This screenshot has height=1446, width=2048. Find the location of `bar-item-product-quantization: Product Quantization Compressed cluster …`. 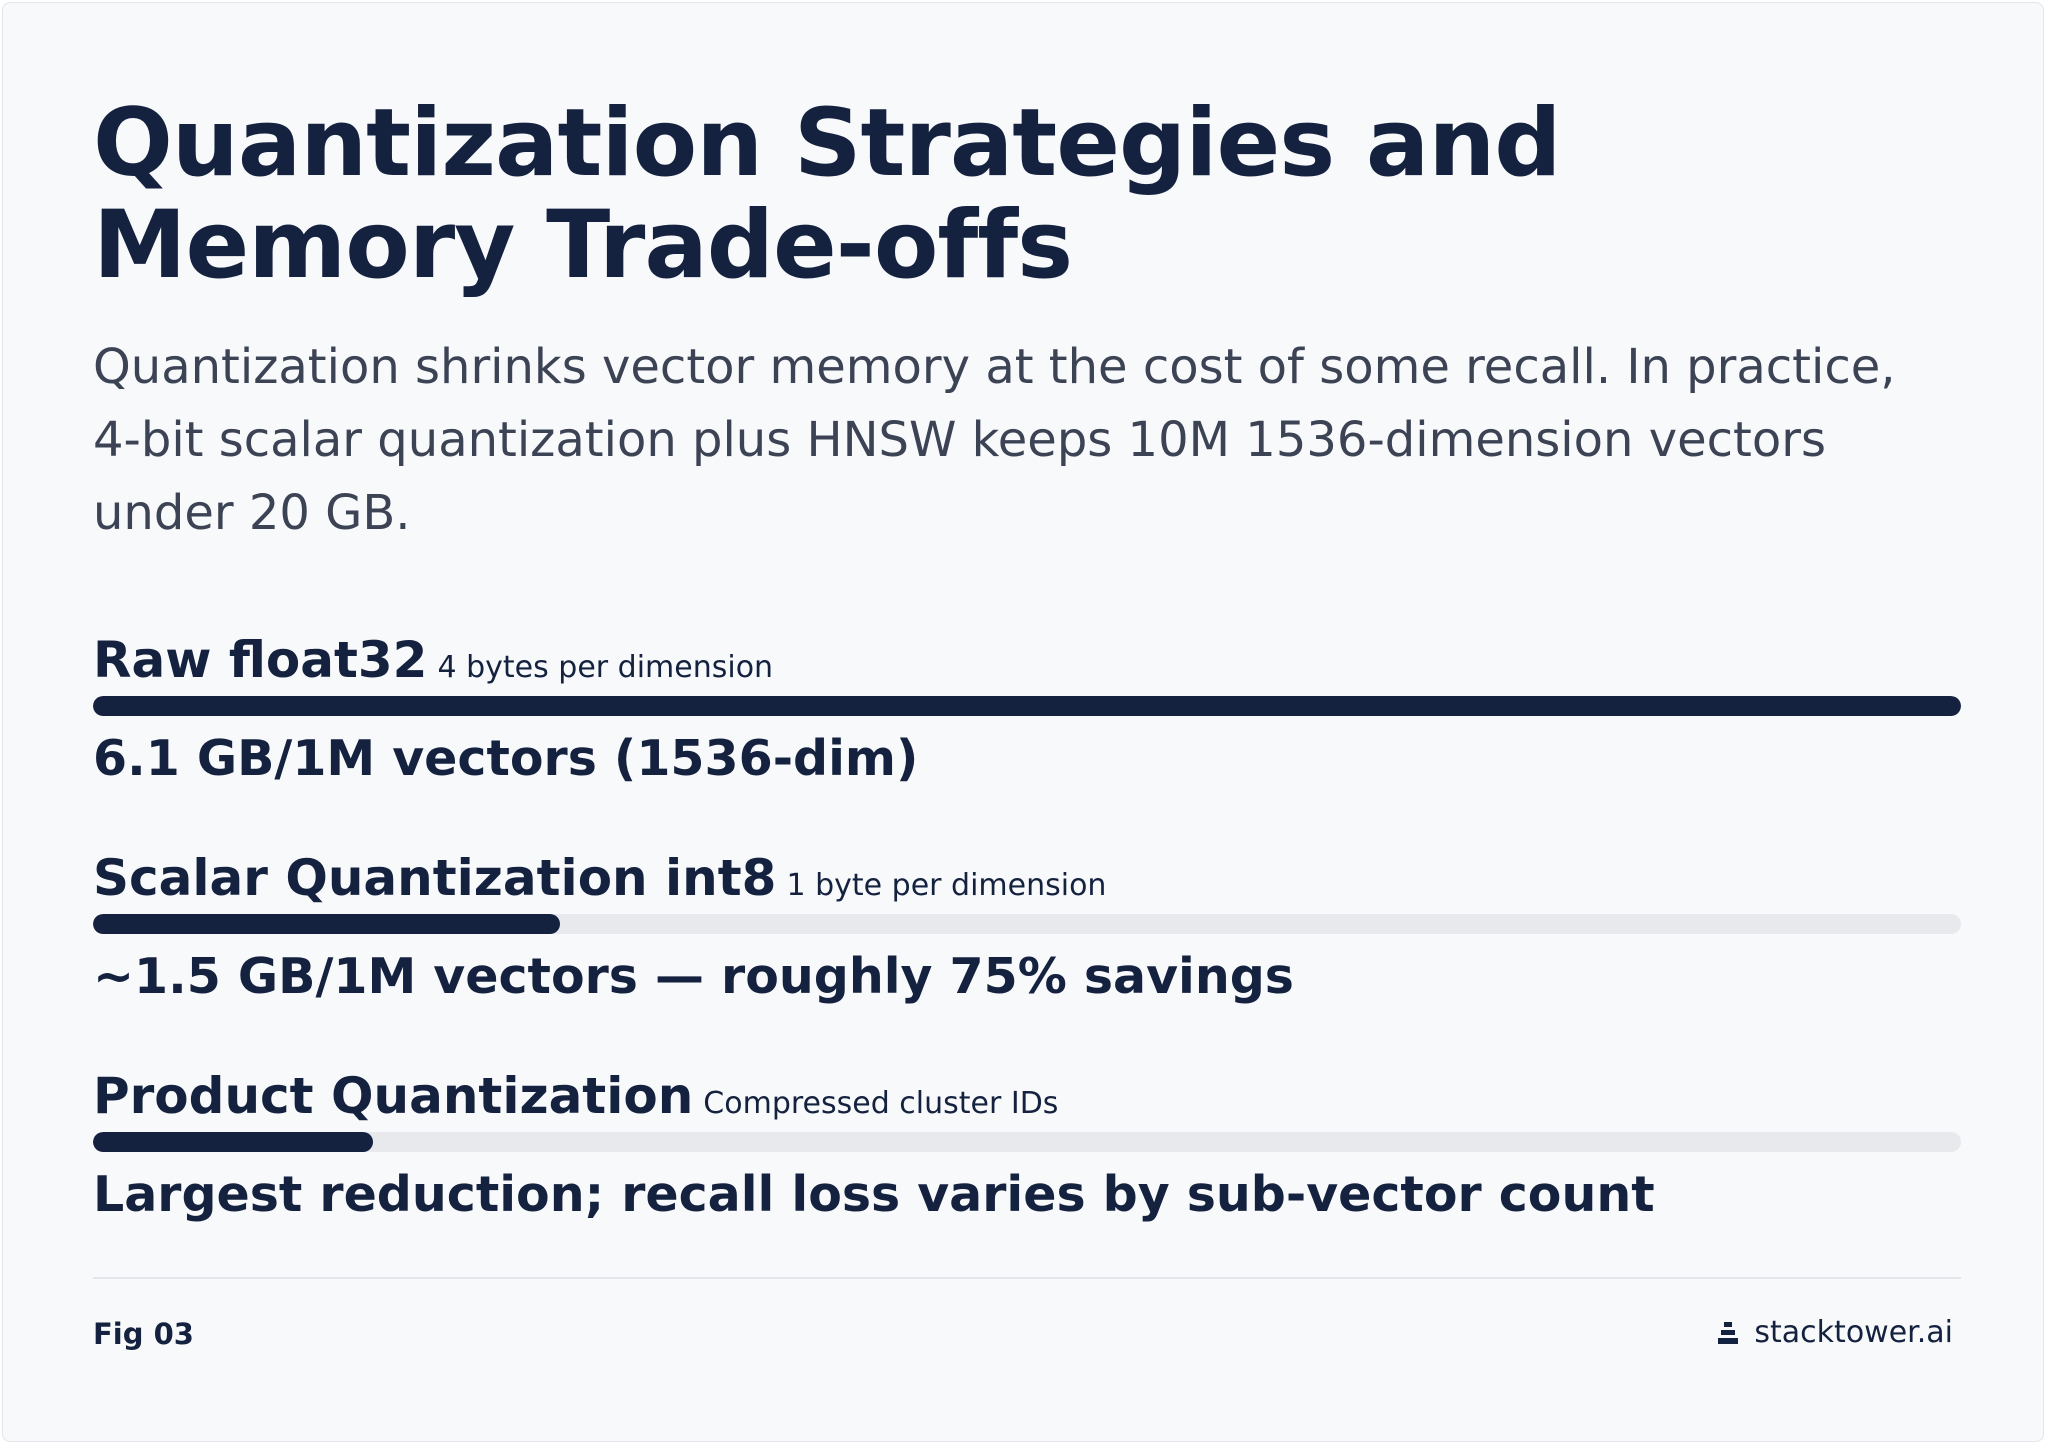

bar-item-product-quantization: Product Quantization Compressed cluster … is located at coordinates (1027, 1146).